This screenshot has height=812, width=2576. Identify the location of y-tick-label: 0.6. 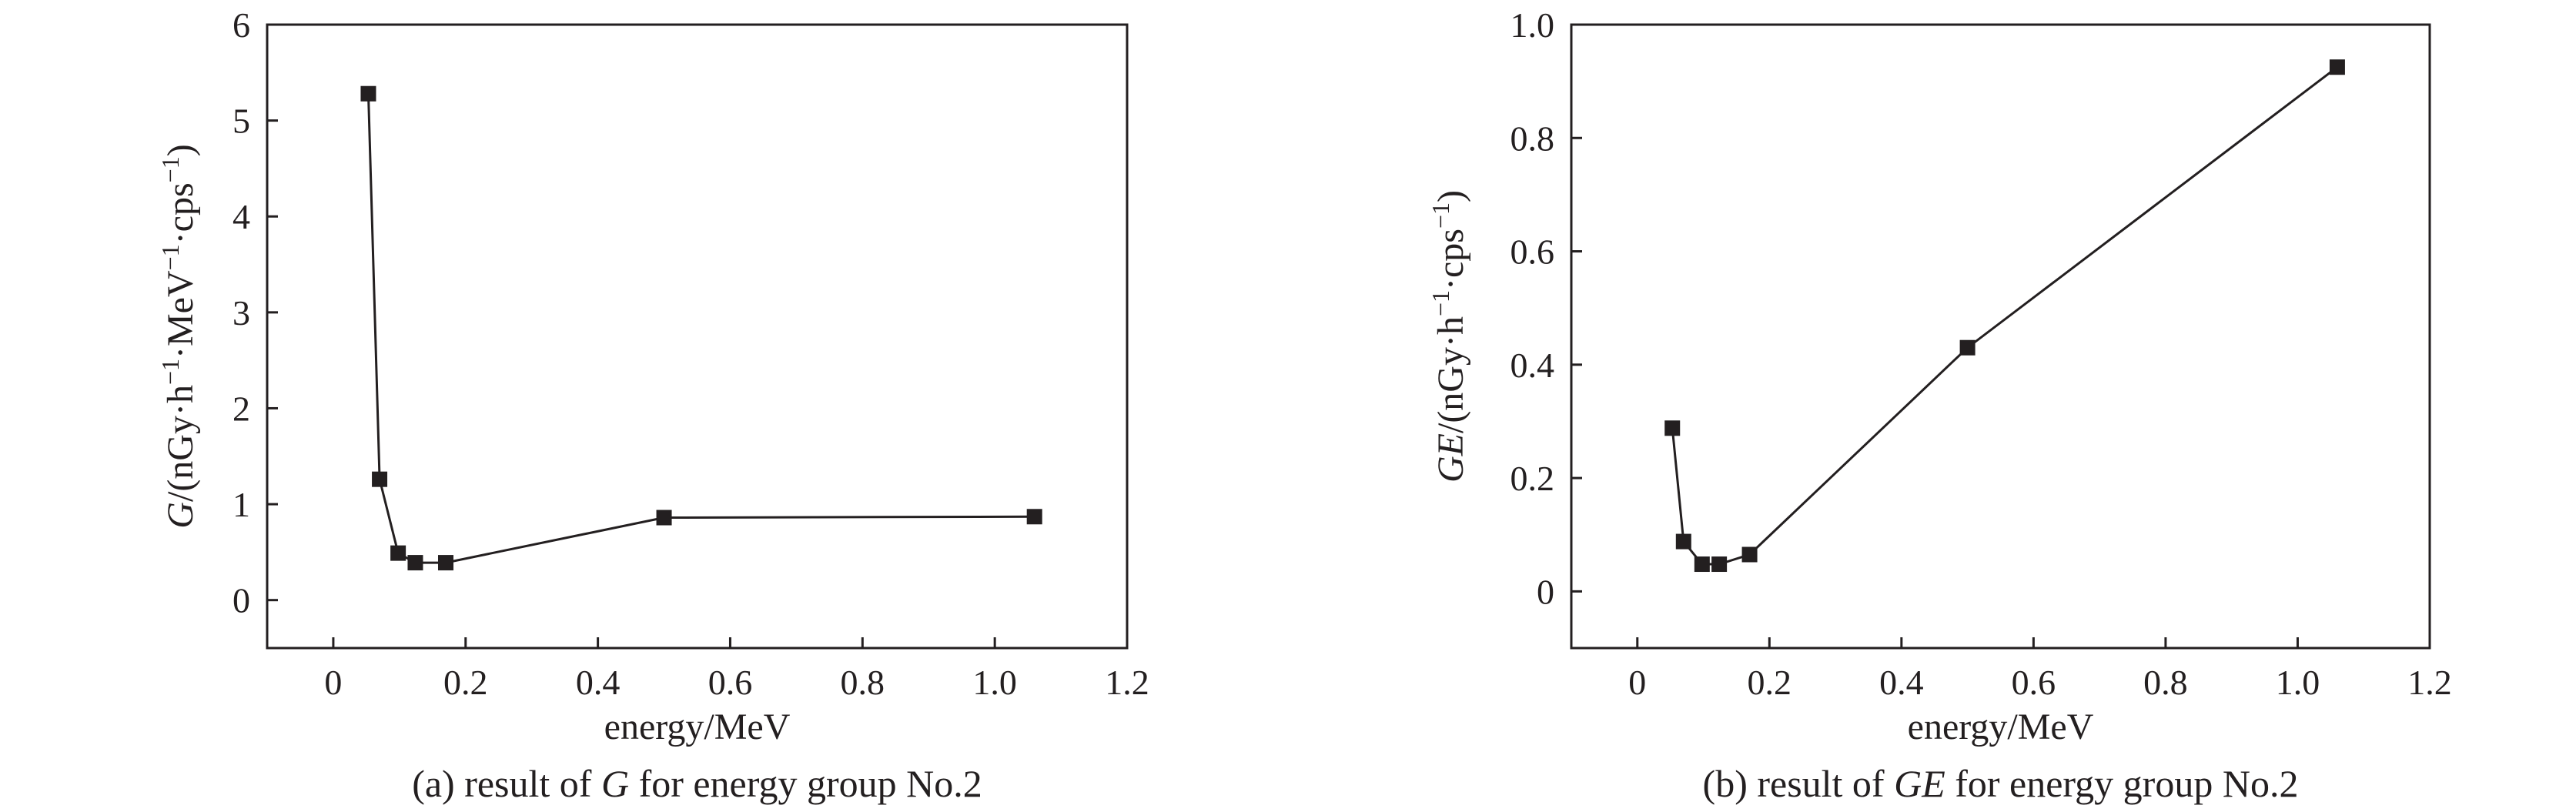
(1533, 252).